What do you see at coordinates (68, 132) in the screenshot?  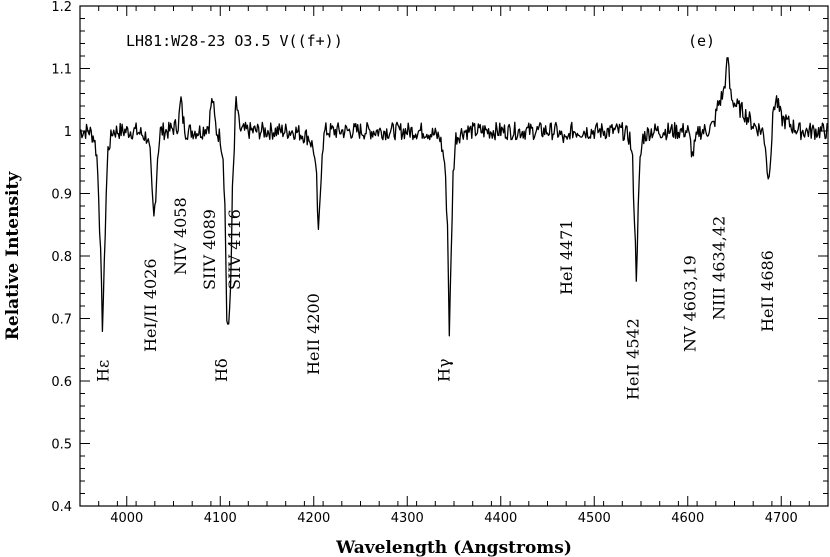 I see `y-tick-label: 1` at bounding box center [68, 132].